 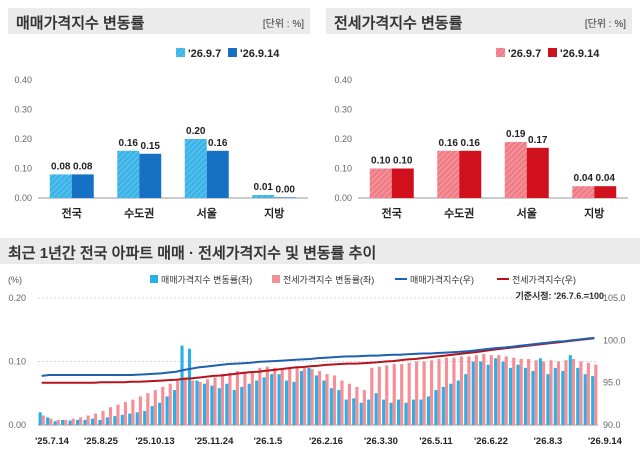 What do you see at coordinates (580, 54) in the screenshot?
I see `jeonse-legend-label-1: '26.9.14` at bounding box center [580, 54].